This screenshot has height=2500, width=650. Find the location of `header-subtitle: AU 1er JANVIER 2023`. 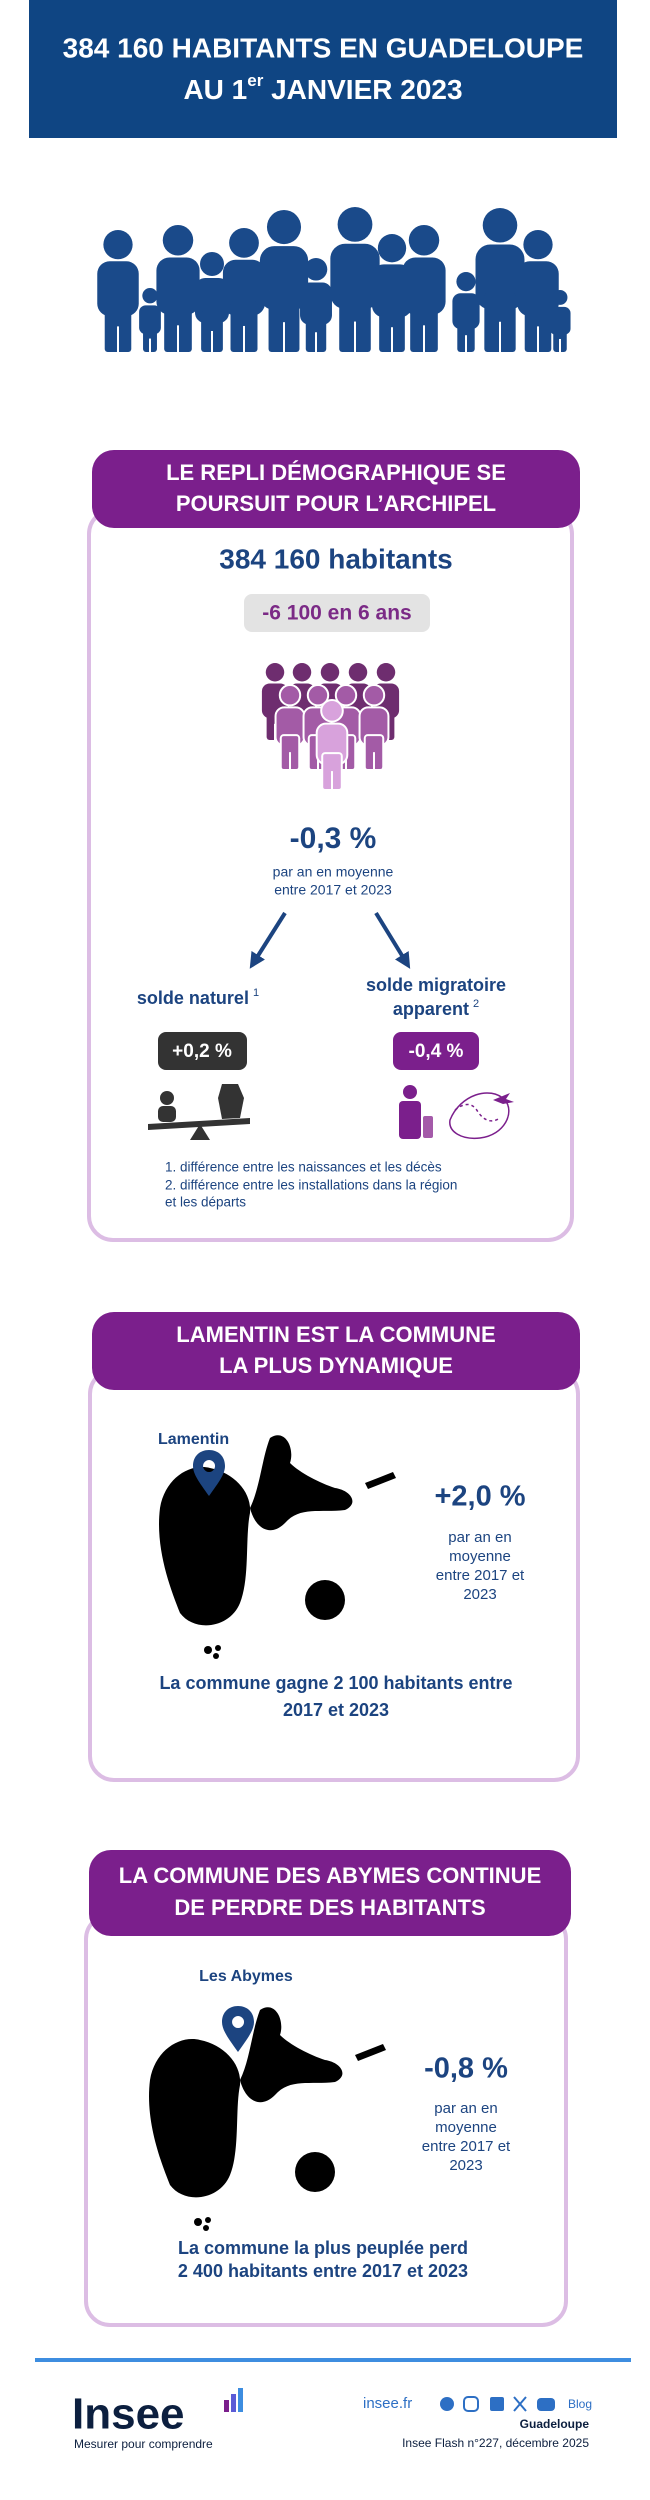

header-subtitle: AU 1er JANVIER 2023 is located at coordinates (322, 88).